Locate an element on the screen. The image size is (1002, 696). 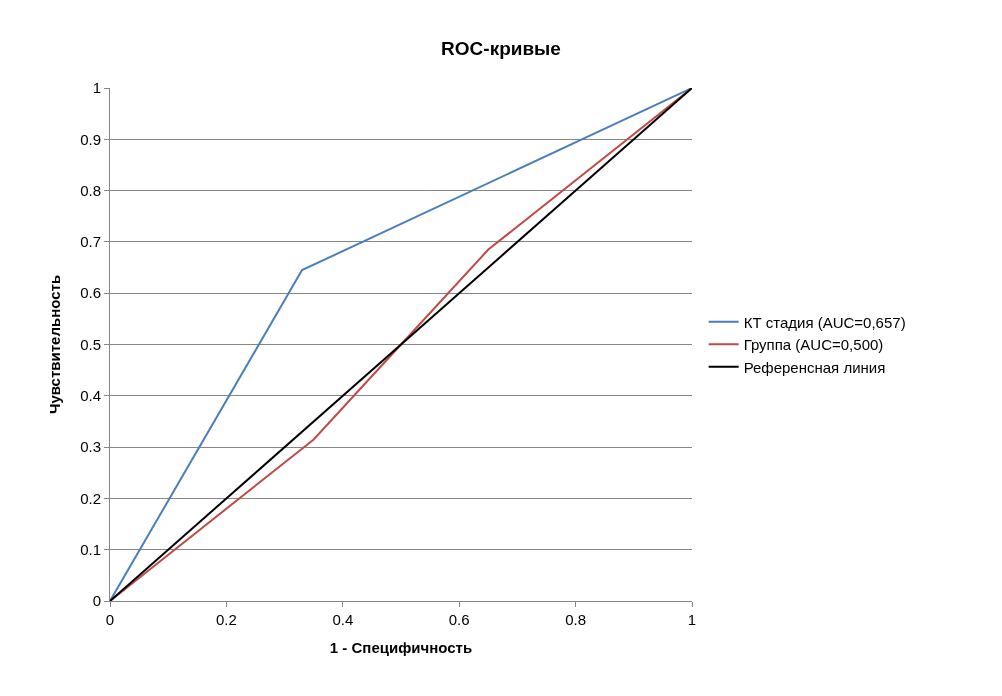
legend-label: КТ стадия (AUC=0,657) is located at coordinates (824, 322).